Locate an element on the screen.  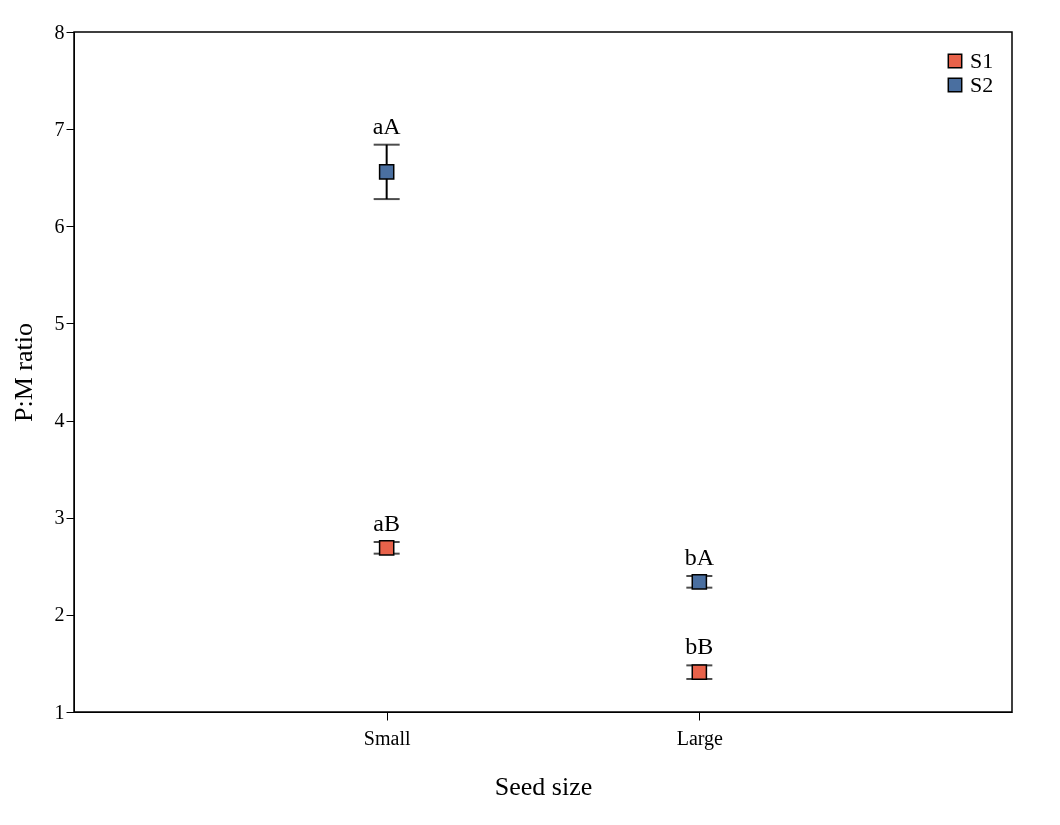
y-axis-title: P:M ratio is located at coordinates (23, 372).